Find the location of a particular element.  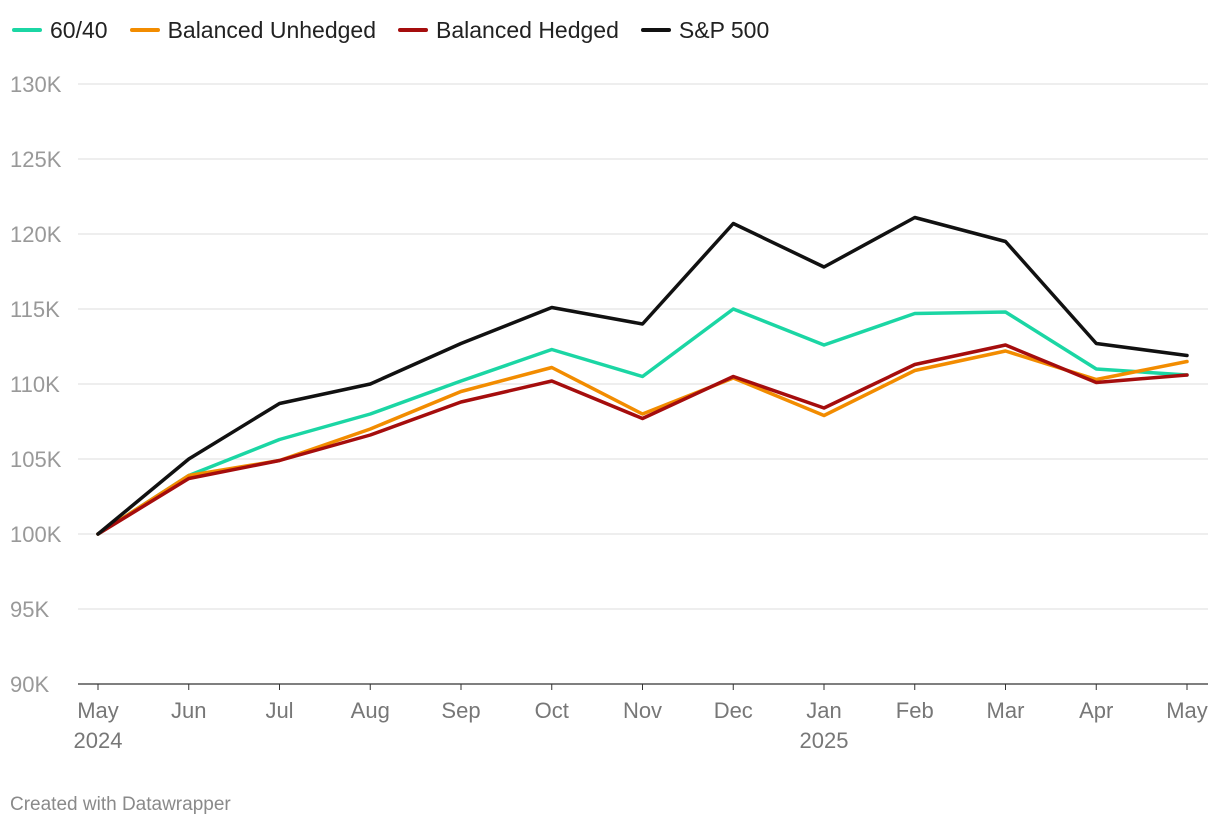

y-tick-label: 125K is located at coordinates (36, 159).